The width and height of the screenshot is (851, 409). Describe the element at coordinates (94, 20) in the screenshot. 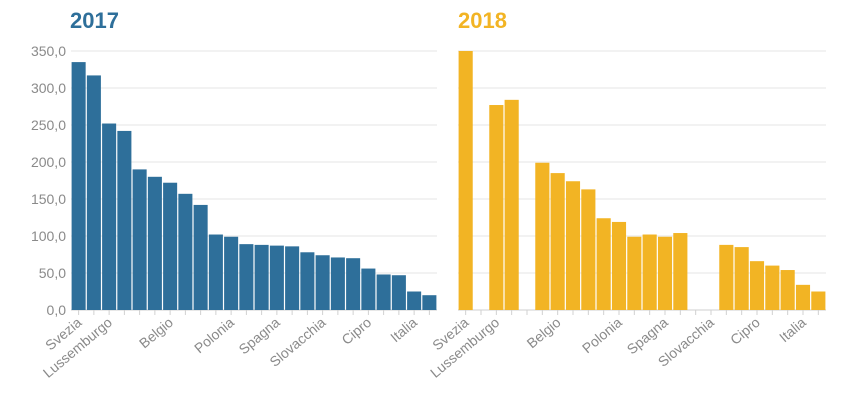

I see `panel-title: 2017` at that location.